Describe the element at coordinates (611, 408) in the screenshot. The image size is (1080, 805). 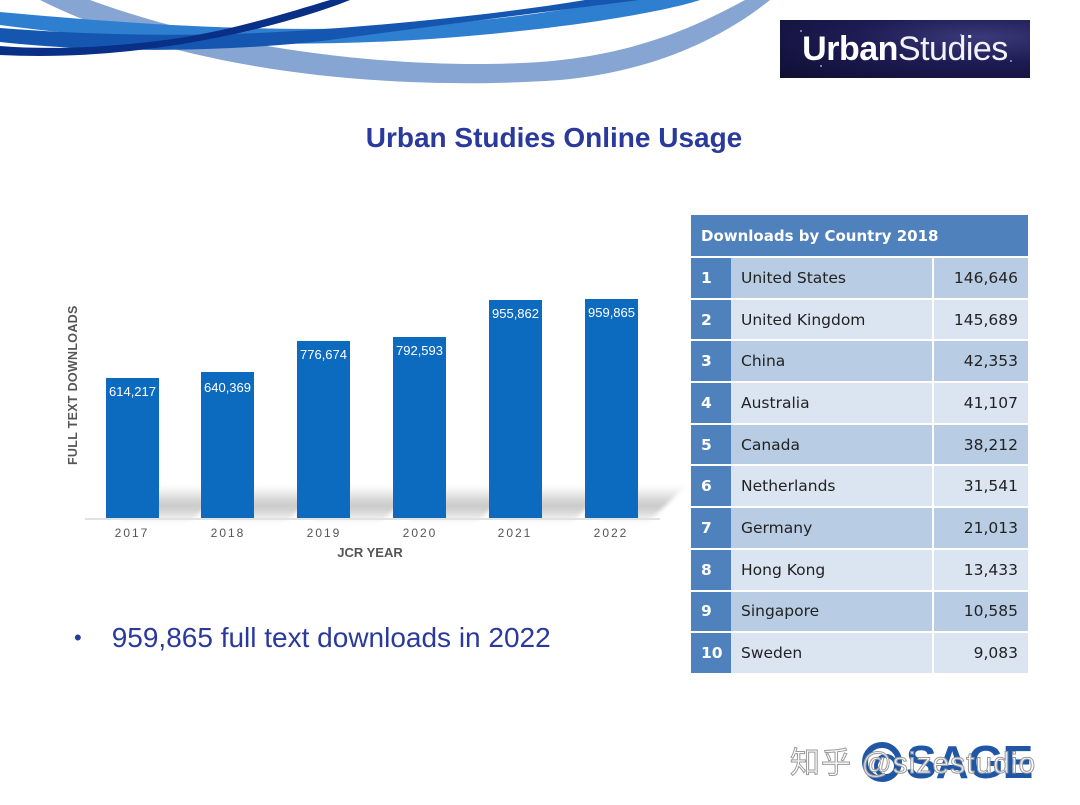
I see `bar-2022: 959,865` at that location.